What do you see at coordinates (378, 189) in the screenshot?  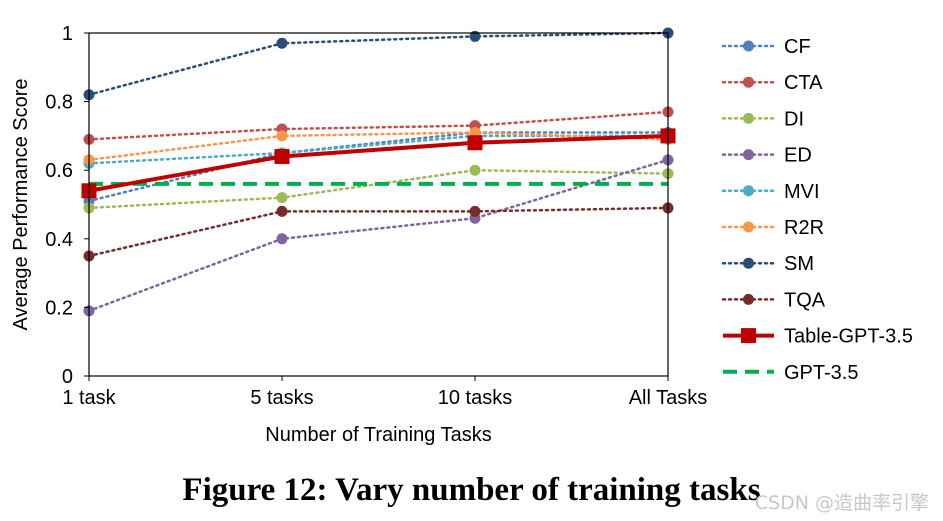 I see `series-di` at bounding box center [378, 189].